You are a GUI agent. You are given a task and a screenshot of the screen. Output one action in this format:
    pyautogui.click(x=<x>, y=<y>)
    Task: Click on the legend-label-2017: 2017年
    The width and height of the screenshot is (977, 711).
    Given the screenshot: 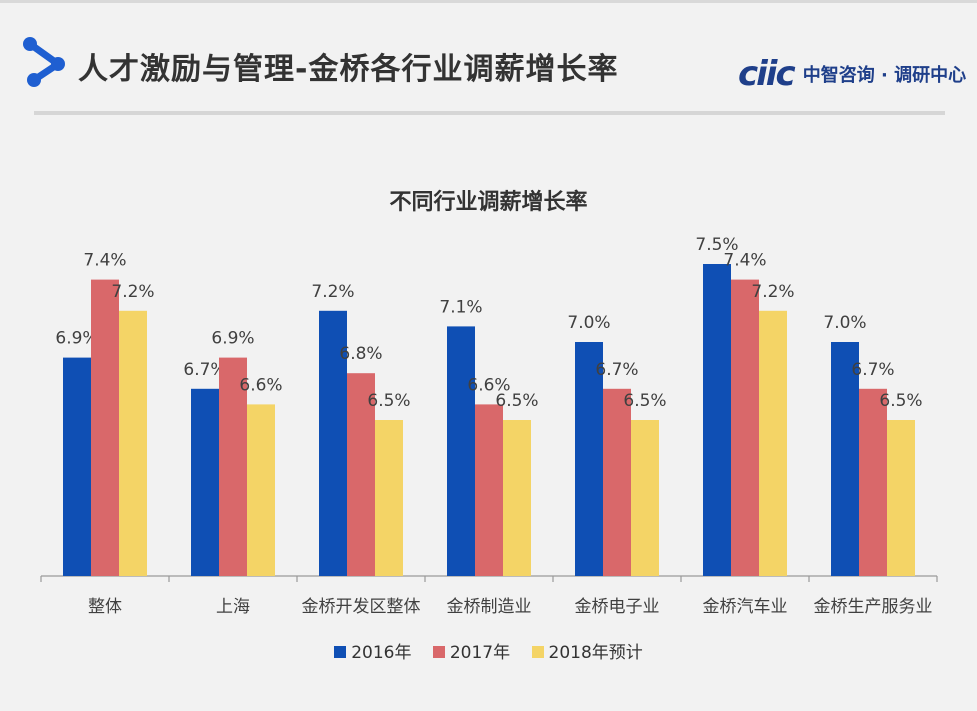 What is the action you would take?
    pyautogui.click(x=480, y=653)
    